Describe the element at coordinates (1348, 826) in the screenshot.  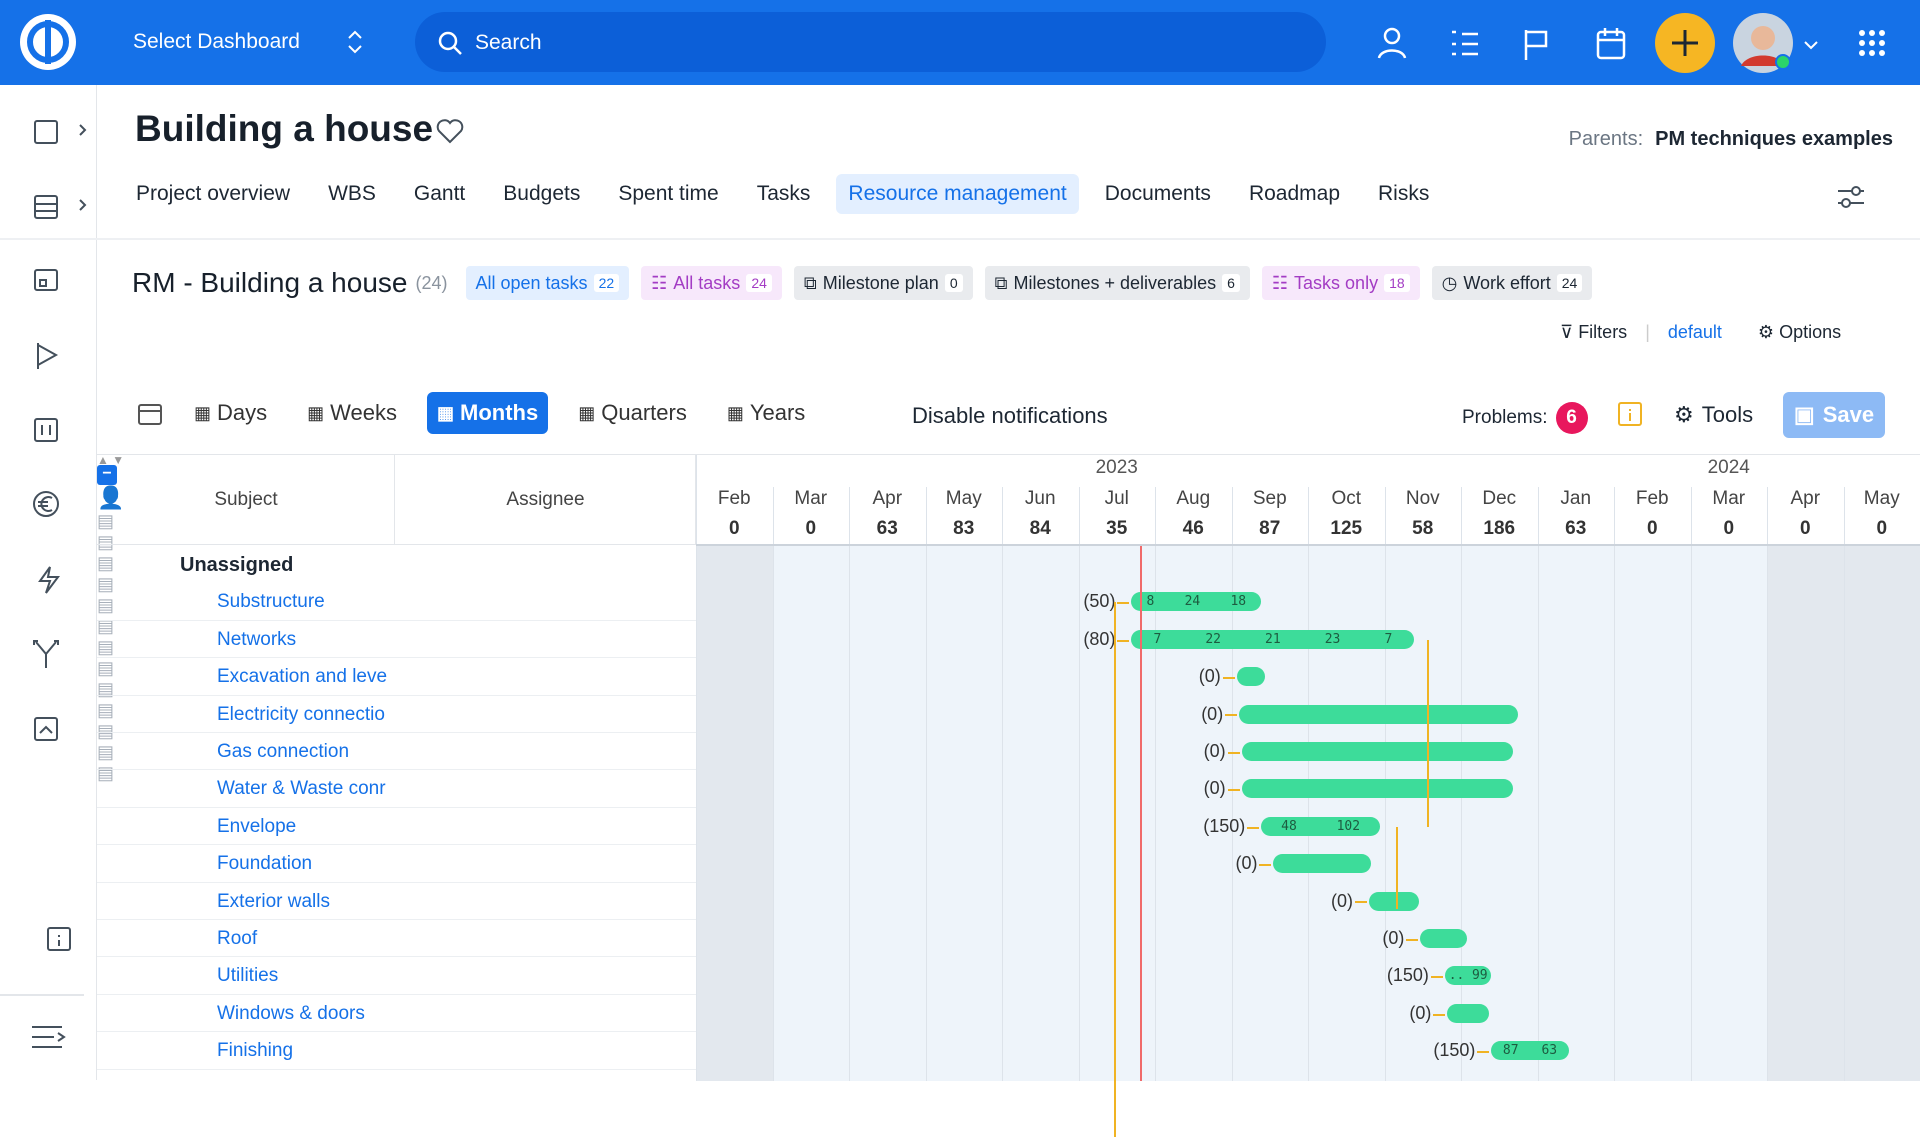
I see `bar-value: 102` at that location.